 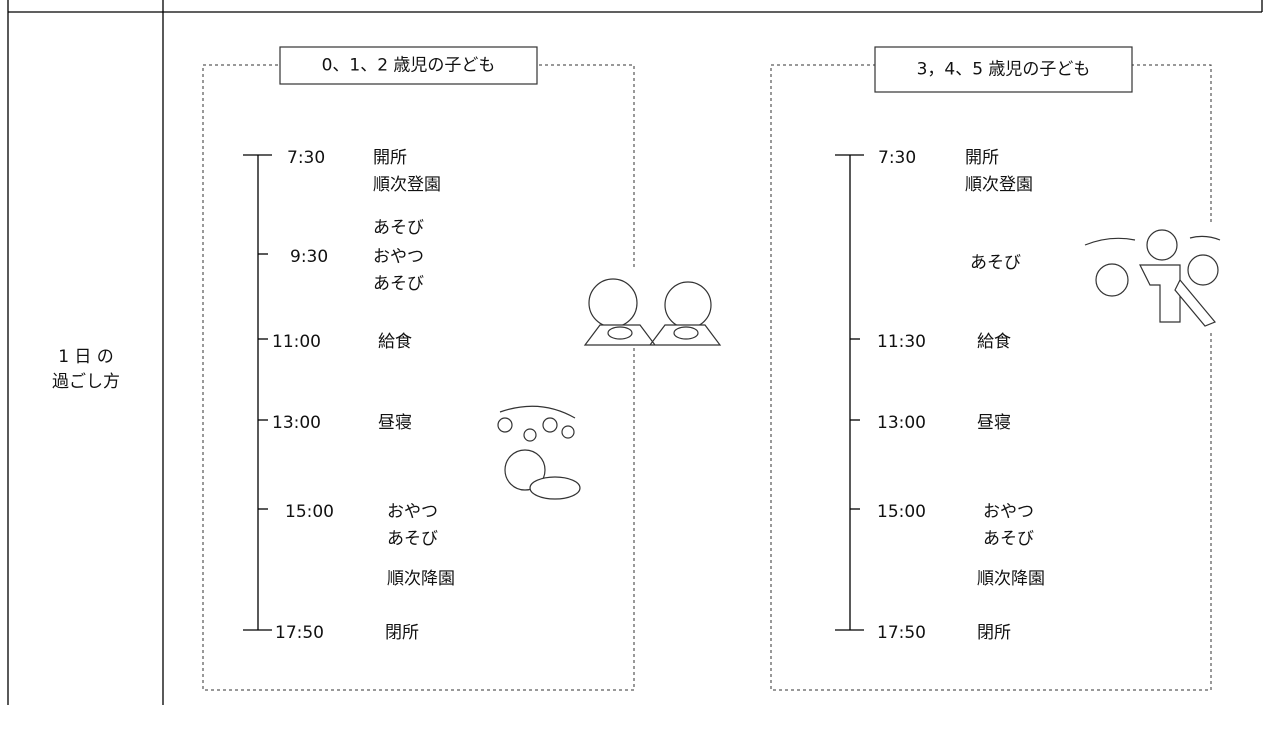 I want to click on row-header: 1 日 の, so click(x=86, y=357).